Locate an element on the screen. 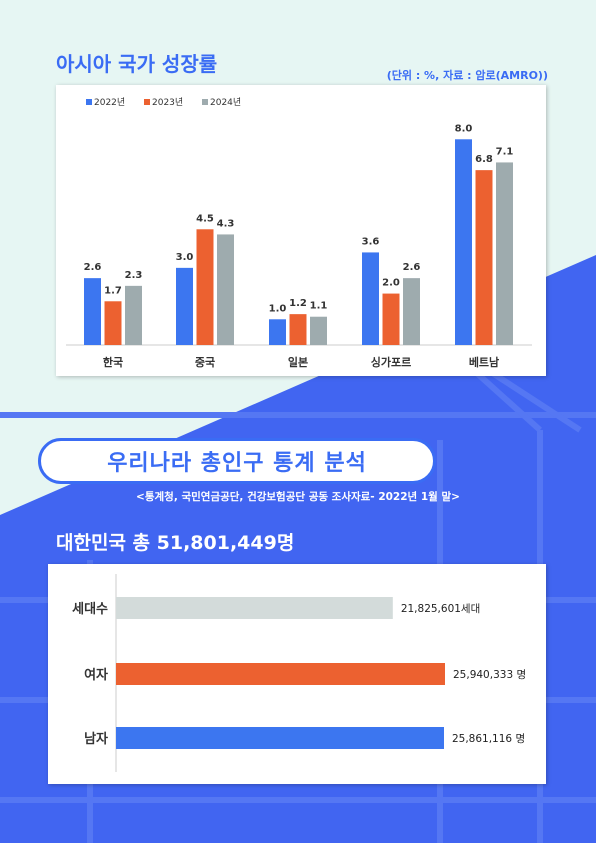  bar-label-1-2: 4.3 is located at coordinates (226, 223).